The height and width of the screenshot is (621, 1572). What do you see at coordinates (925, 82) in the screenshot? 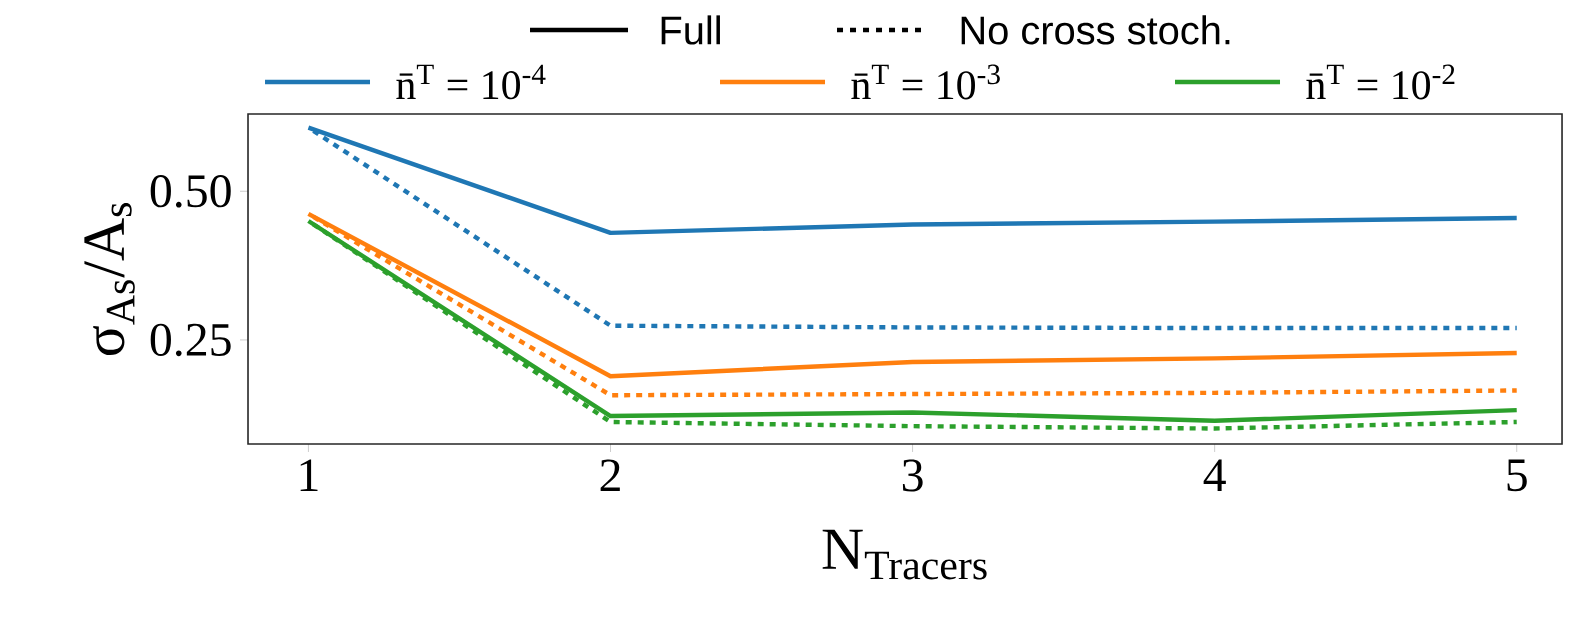
I see `legend-label: n̄$^{T}$ = 10$^{-3}$` at bounding box center [925, 82].